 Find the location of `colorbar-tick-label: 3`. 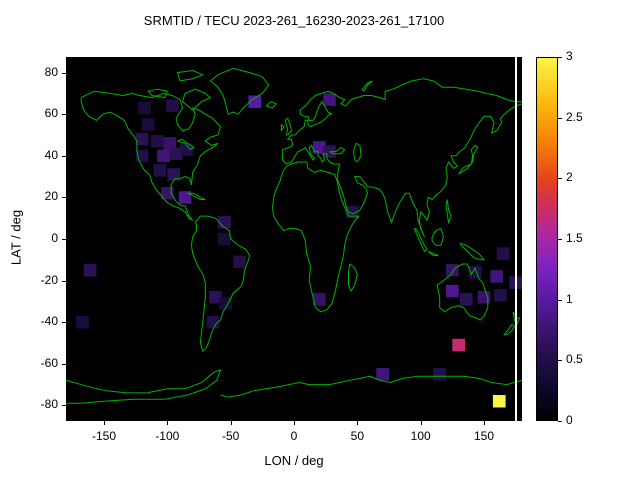

colorbar-tick-label: 3 is located at coordinates (569, 56).